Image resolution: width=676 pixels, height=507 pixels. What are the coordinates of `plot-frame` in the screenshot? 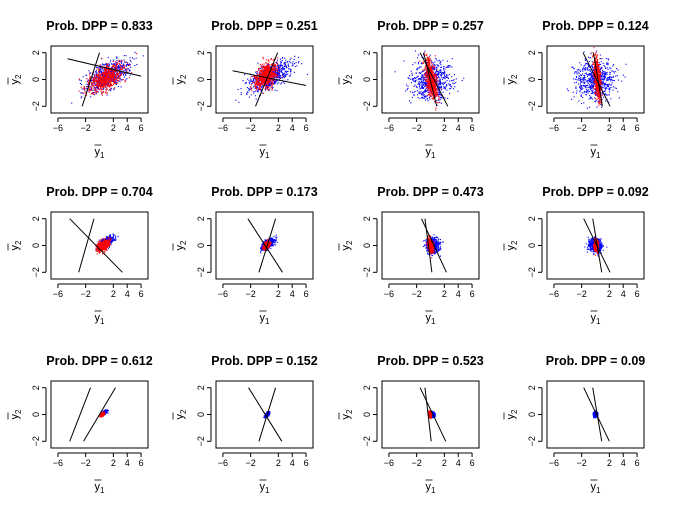 It's located at (99, 79).